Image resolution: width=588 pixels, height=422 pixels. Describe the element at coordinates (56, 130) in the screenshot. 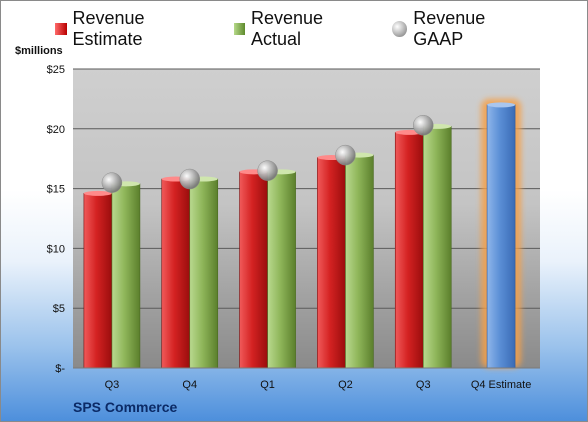

I see `y-tick-label: $20` at that location.